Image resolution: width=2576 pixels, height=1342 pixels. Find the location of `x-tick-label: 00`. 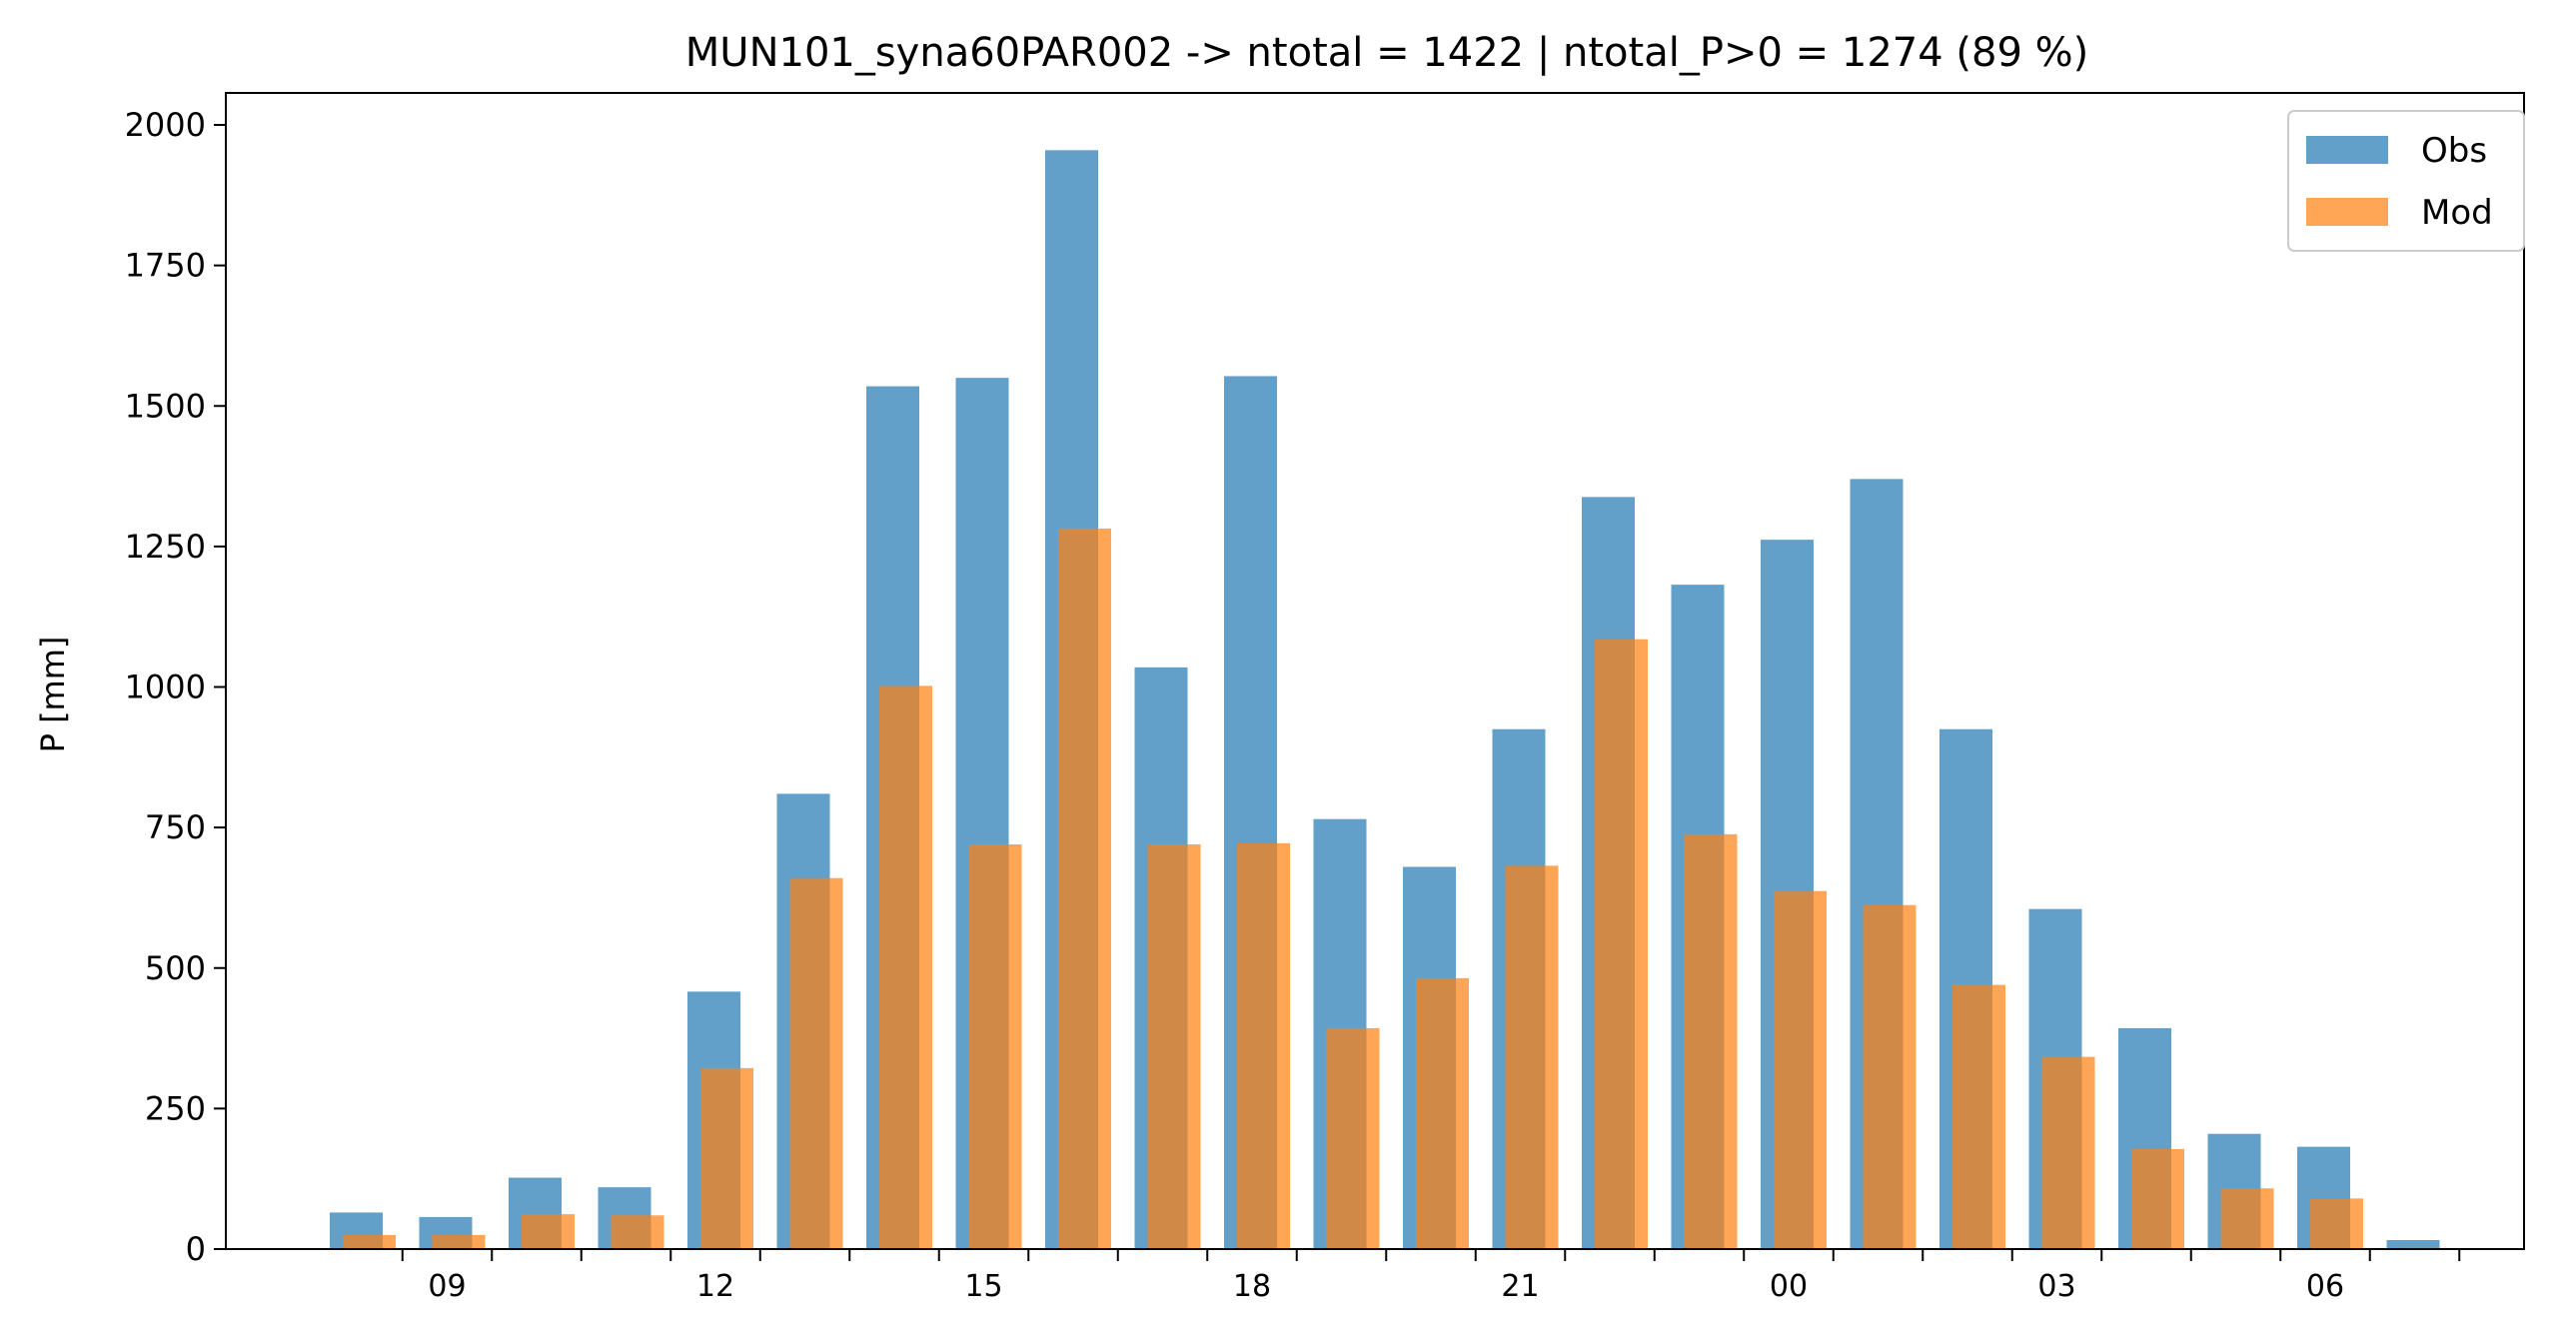

x-tick-label: 00 is located at coordinates (1789, 1286).